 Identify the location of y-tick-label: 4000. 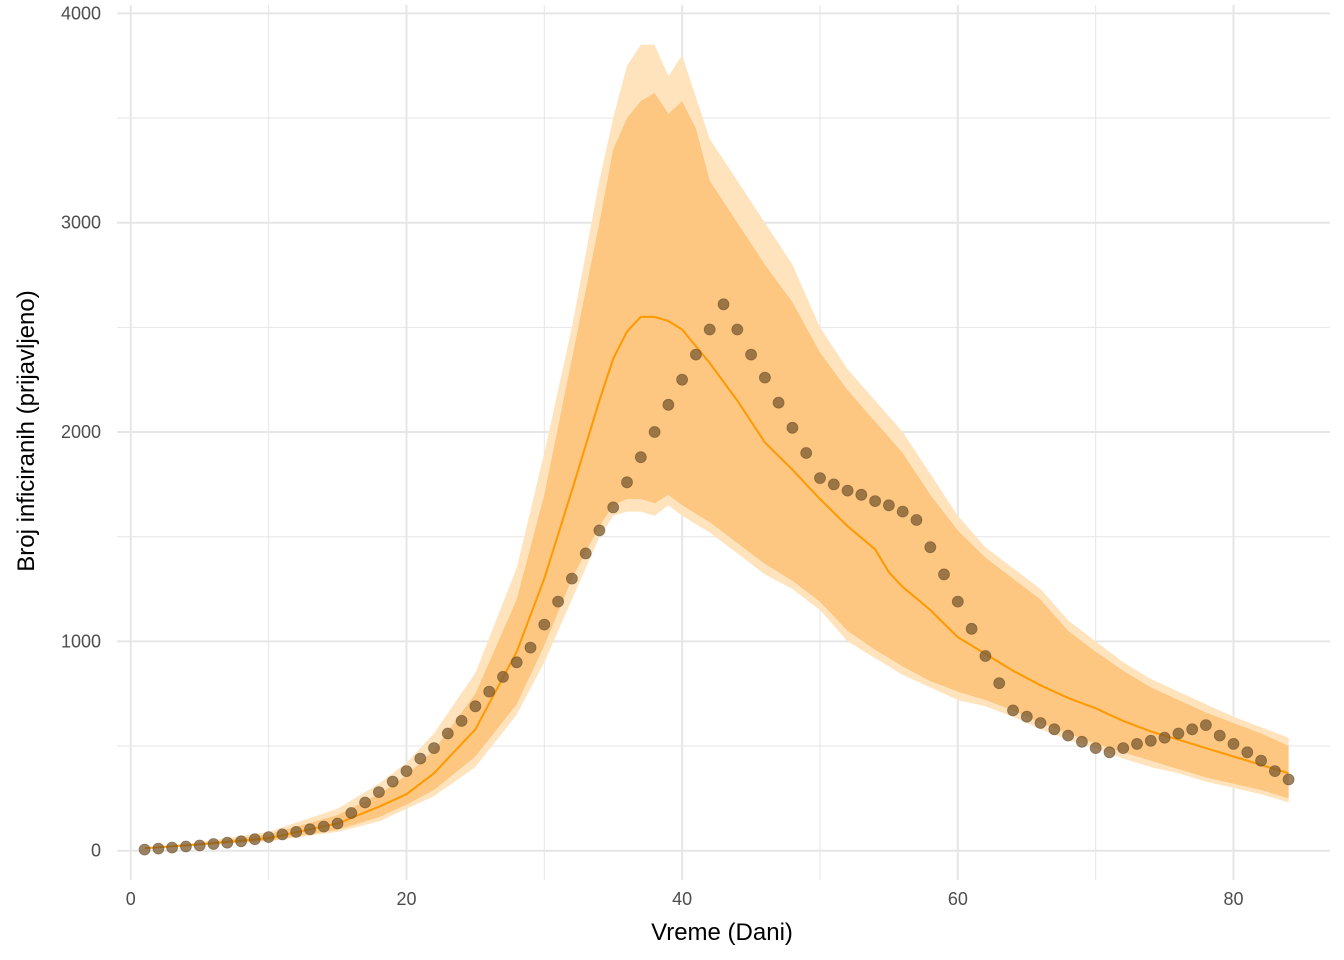
(81, 13).